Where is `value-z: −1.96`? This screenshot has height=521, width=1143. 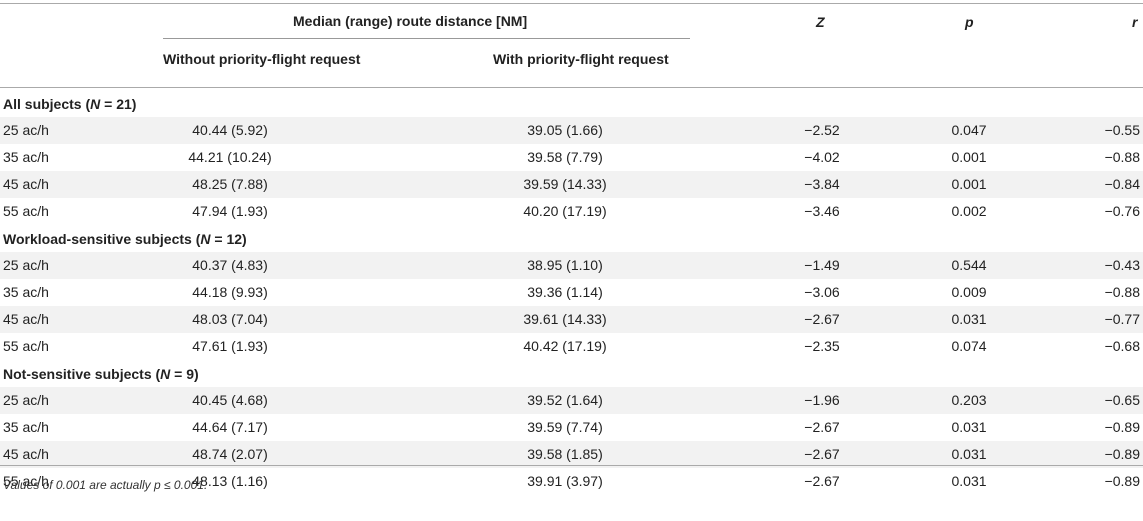 value-z: −1.96 is located at coordinates (822, 400).